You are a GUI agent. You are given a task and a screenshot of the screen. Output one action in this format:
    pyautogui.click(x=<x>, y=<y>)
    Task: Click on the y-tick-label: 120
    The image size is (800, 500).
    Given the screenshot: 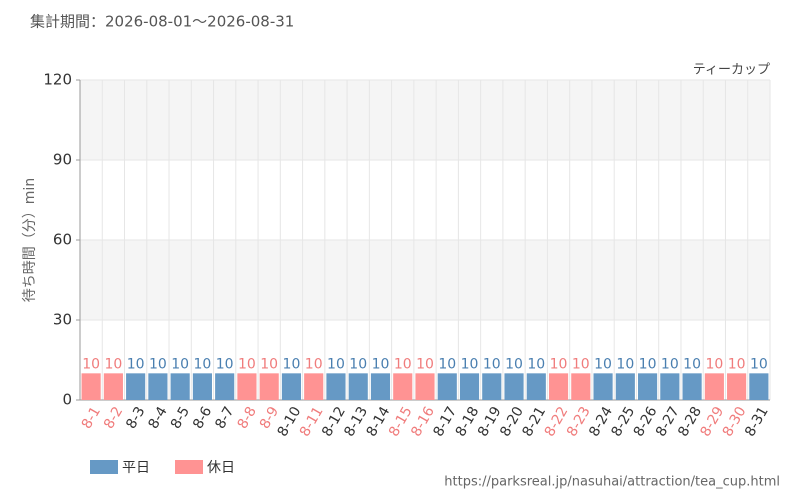 What is the action you would take?
    pyautogui.click(x=57, y=80)
    